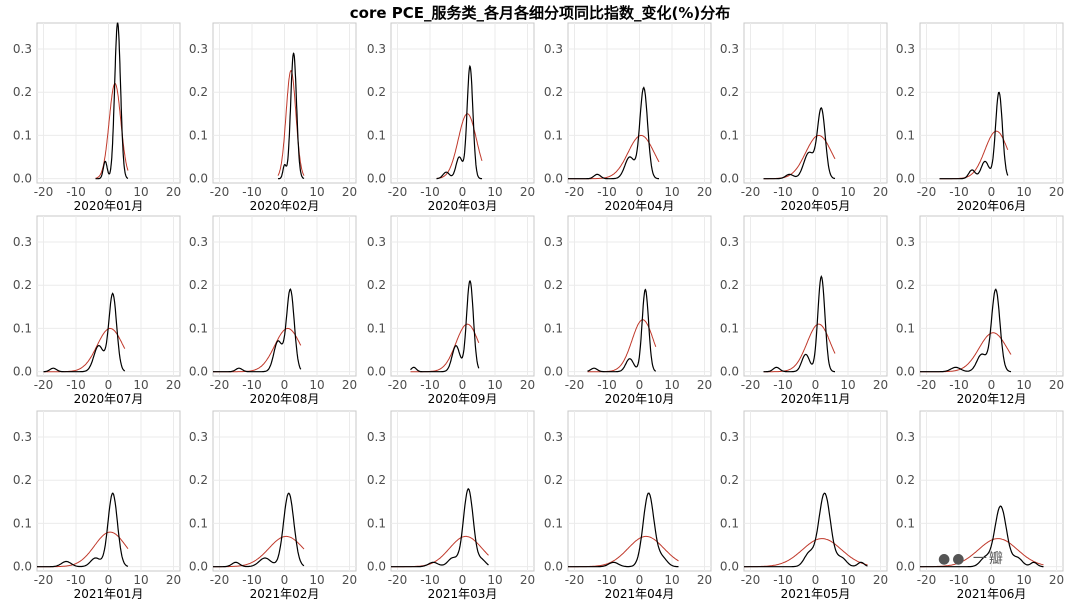  What do you see at coordinates (463, 399) in the screenshot?
I see `panel-label: 2020年09月` at bounding box center [463, 399].